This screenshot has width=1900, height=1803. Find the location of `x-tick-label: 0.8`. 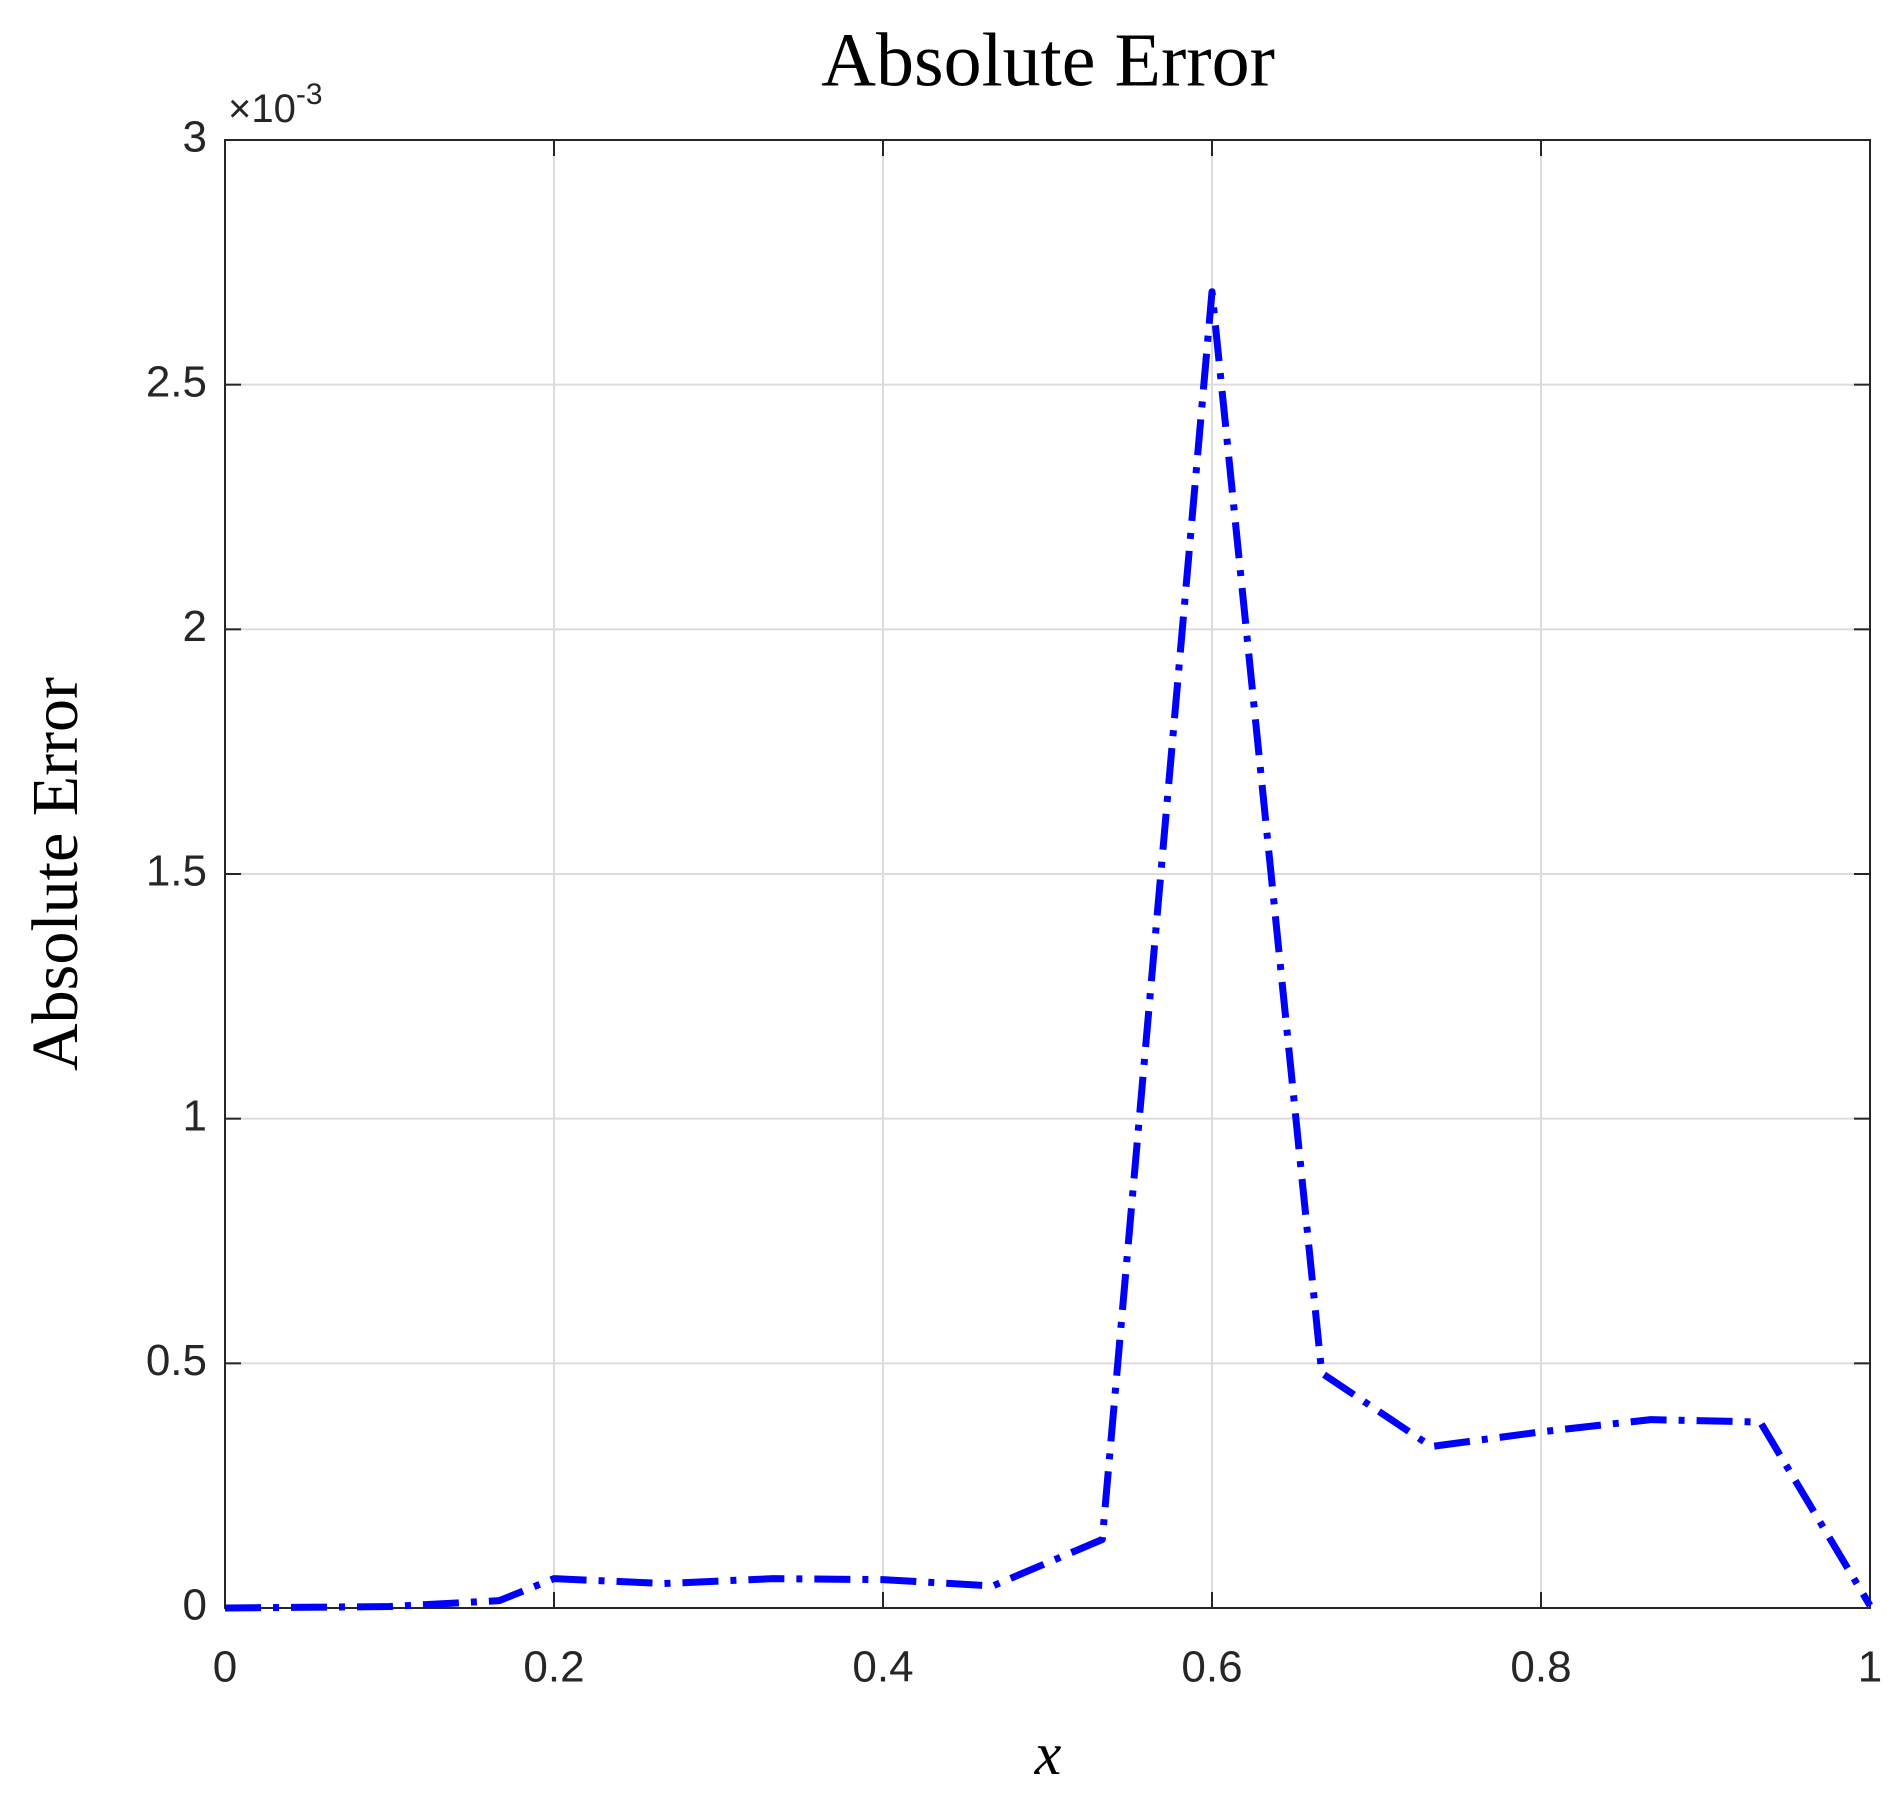

x-tick-label: 0.8 is located at coordinates (1540, 1667).